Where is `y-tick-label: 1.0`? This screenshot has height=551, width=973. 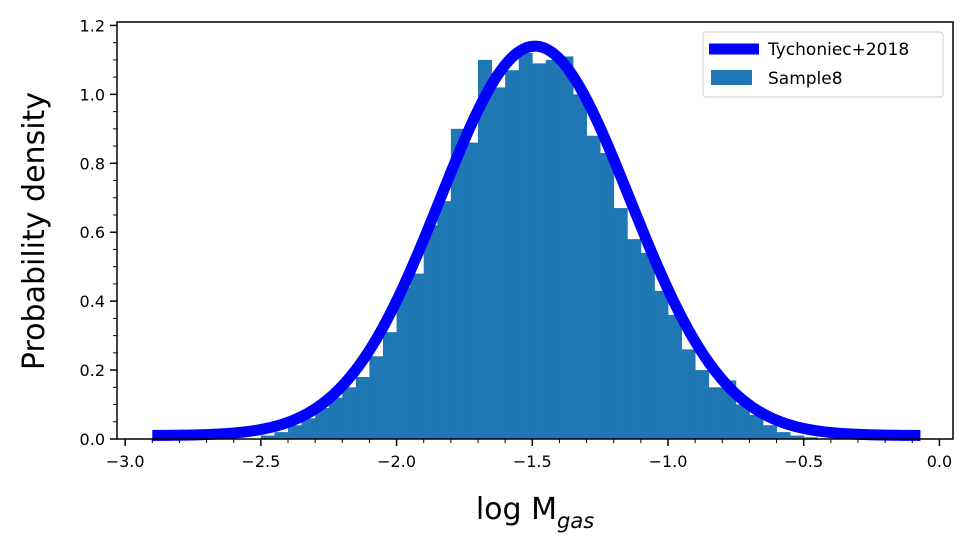
y-tick-label: 1.0 is located at coordinates (92, 94).